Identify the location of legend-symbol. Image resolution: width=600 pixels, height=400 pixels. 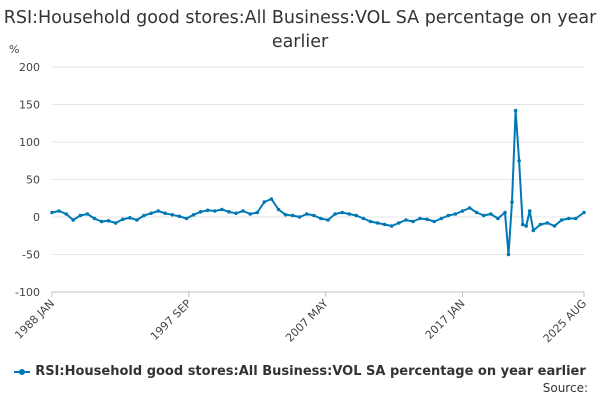
(22, 372).